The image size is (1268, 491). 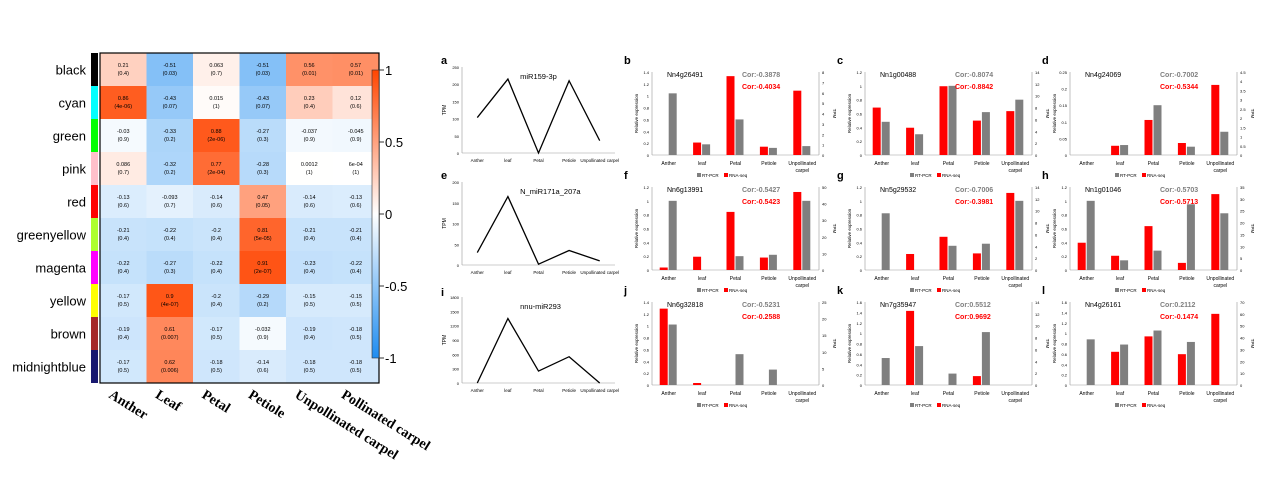 I want to click on cell-value: -0.22, so click(x=216, y=264).